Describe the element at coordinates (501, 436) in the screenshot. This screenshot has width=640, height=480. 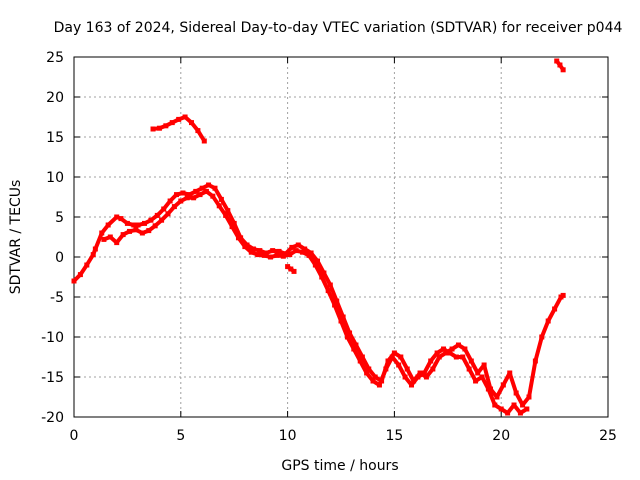
I see `x-tick-label: 20` at that location.